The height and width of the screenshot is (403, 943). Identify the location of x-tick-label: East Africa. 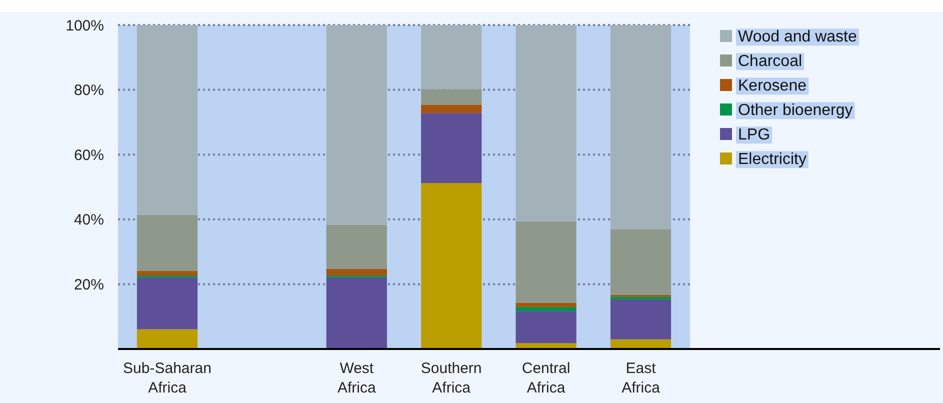
(641, 378).